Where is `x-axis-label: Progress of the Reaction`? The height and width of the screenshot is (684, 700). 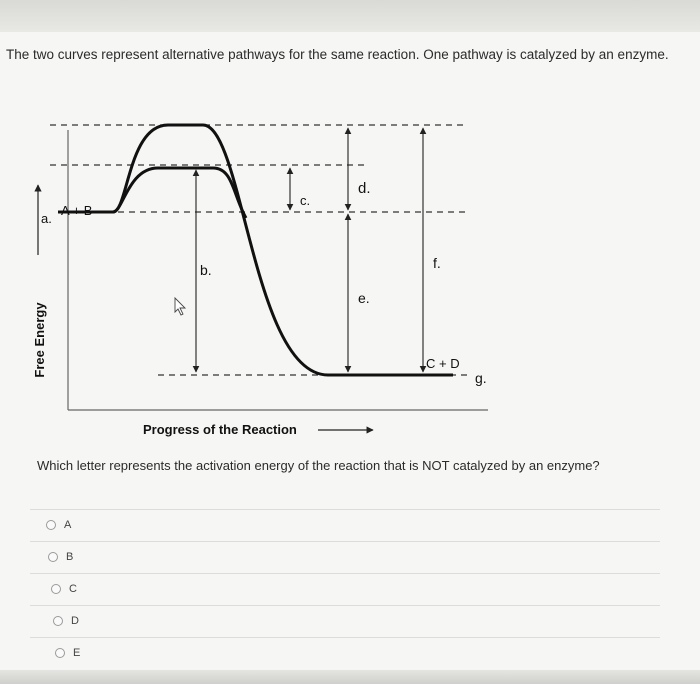
x-axis-label: Progress of the Reaction is located at coordinates (220, 429).